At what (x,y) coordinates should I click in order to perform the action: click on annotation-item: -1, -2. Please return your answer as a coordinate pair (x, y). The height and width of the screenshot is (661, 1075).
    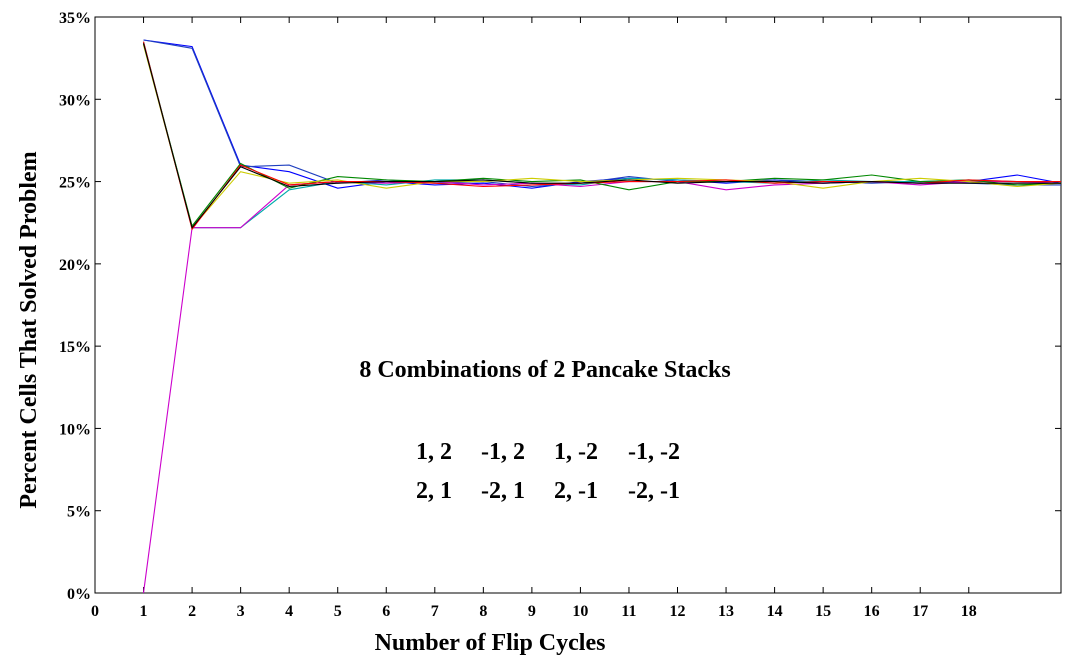
    Looking at the image, I should click on (654, 452).